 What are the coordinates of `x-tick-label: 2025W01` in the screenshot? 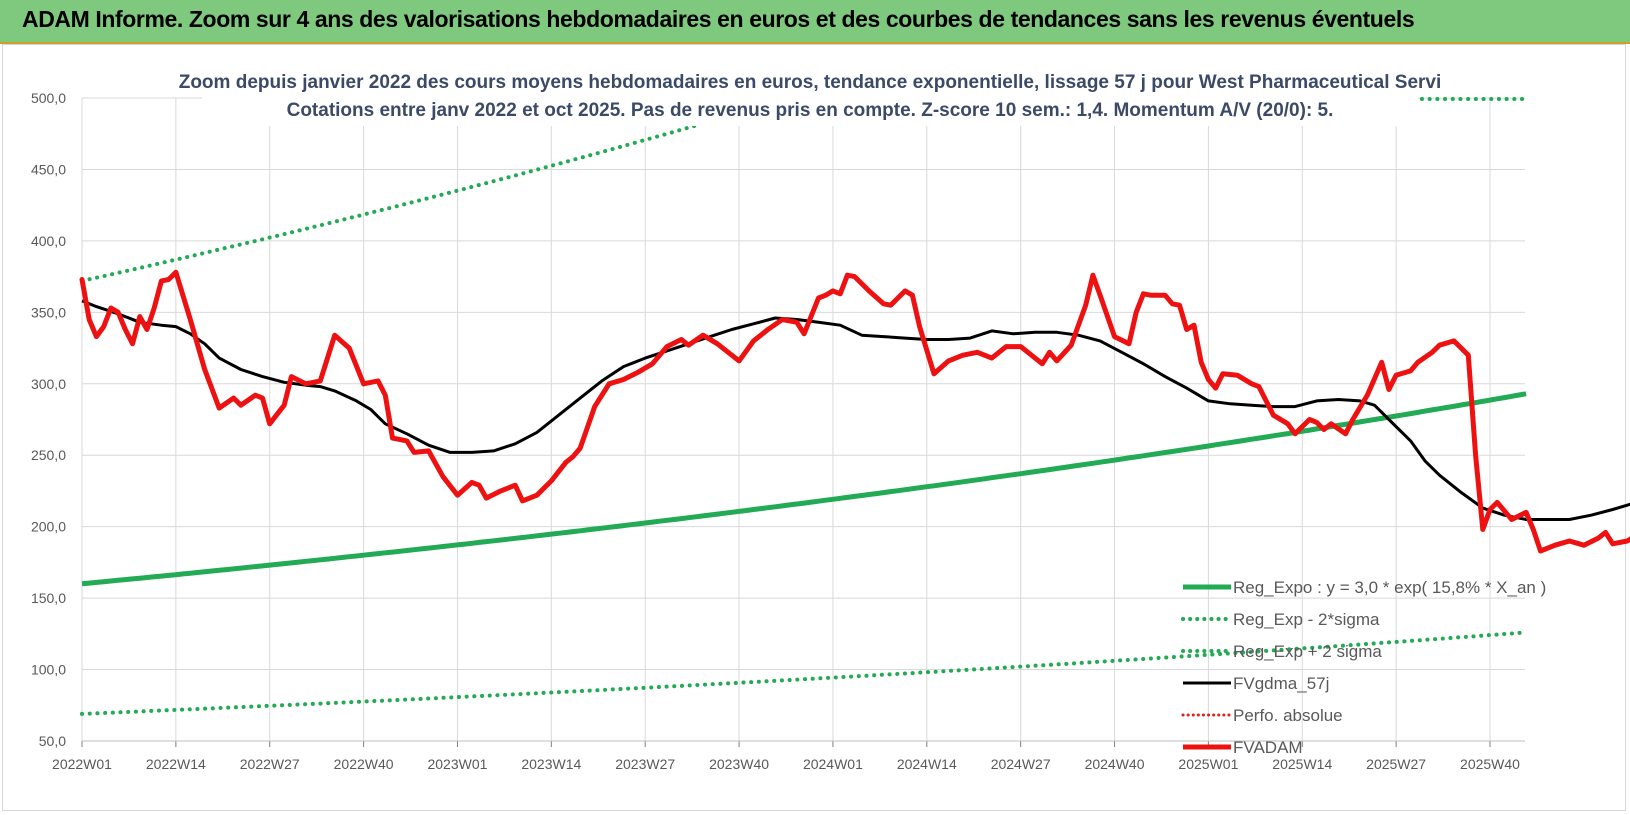 It's located at (1208, 764).